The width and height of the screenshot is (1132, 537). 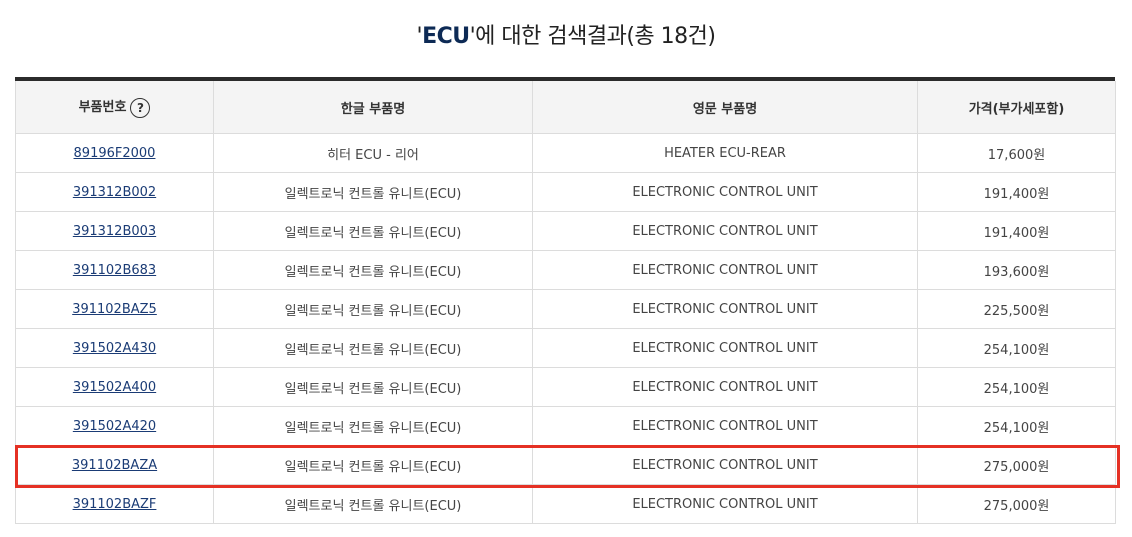 What do you see at coordinates (1016, 153) in the screenshot?
I see `cell-price: 17,600원` at bounding box center [1016, 153].